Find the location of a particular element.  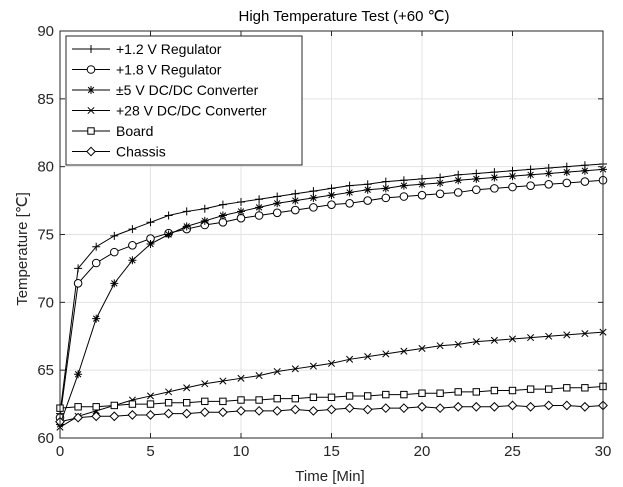

y-tick-label: 80 is located at coordinates (45, 167).